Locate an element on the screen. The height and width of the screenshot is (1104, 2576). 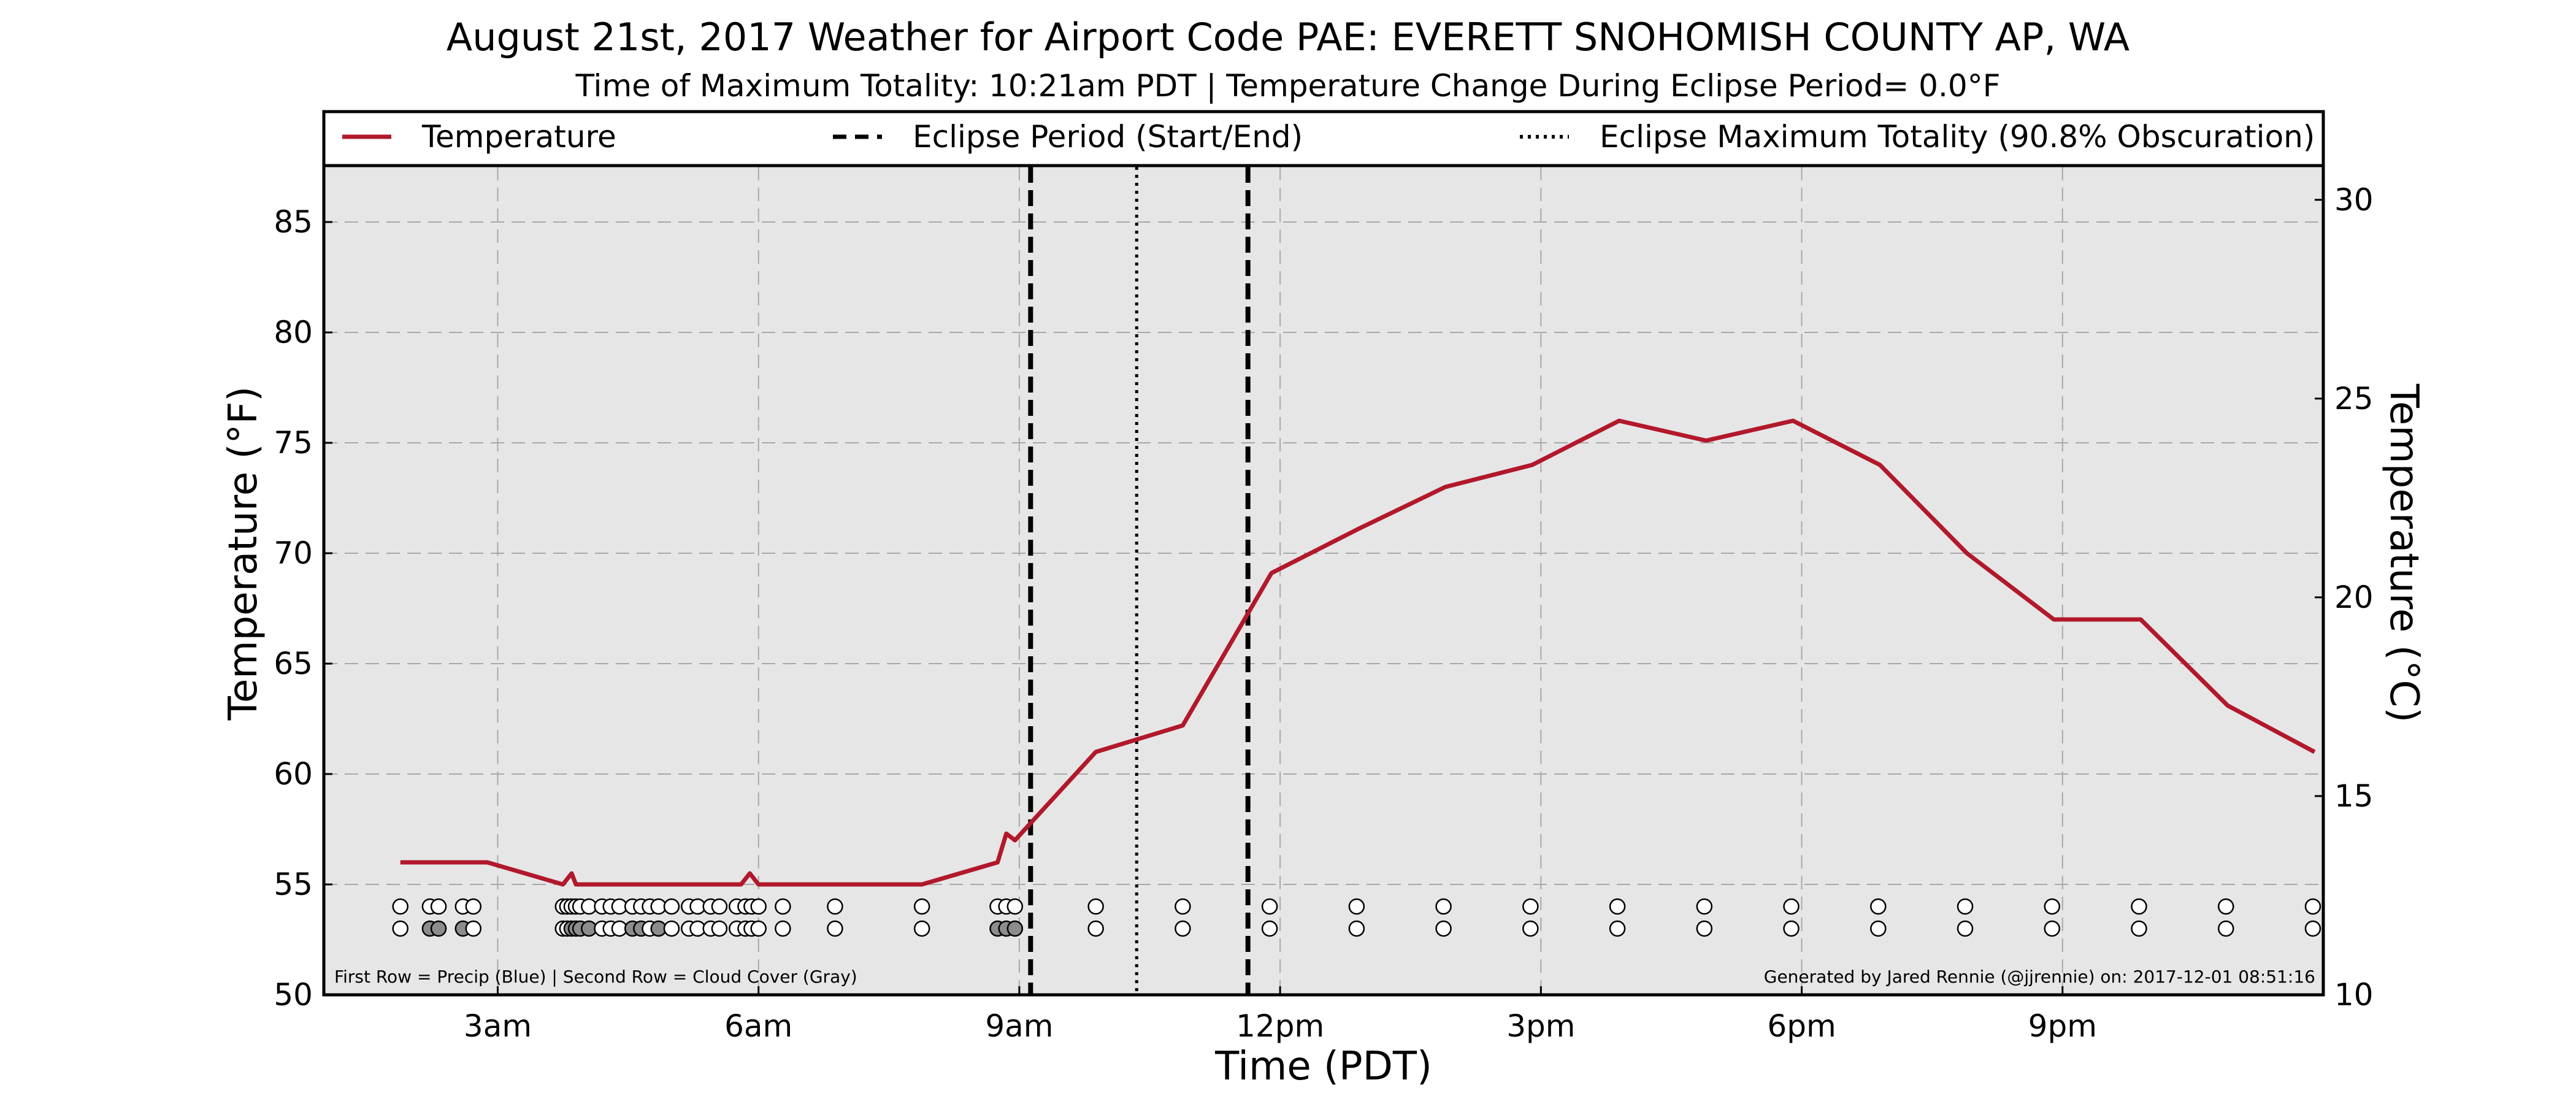
y-axis-label-left: Temperature (°F) is located at coordinates (243, 553).